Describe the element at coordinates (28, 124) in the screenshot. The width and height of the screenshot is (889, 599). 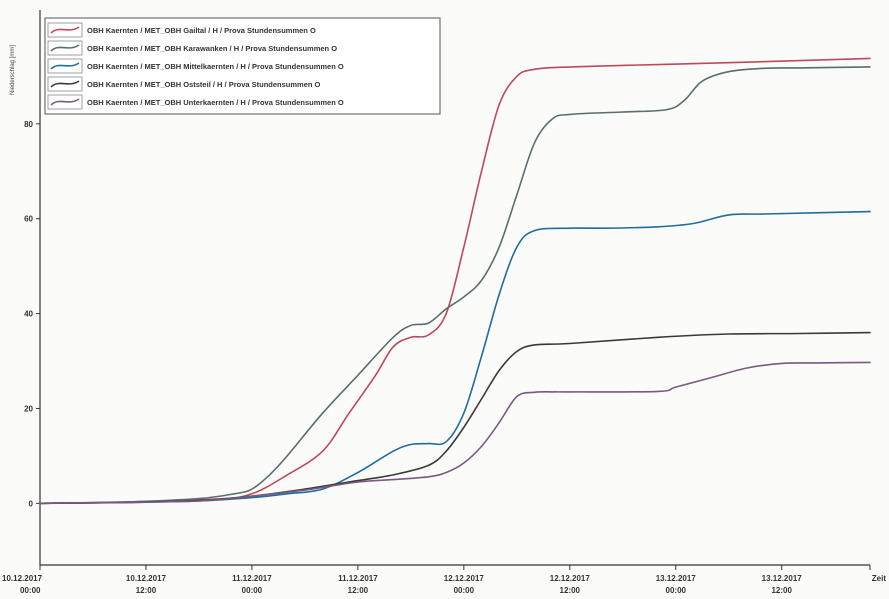
I see `y-tick-label: 80` at that location.